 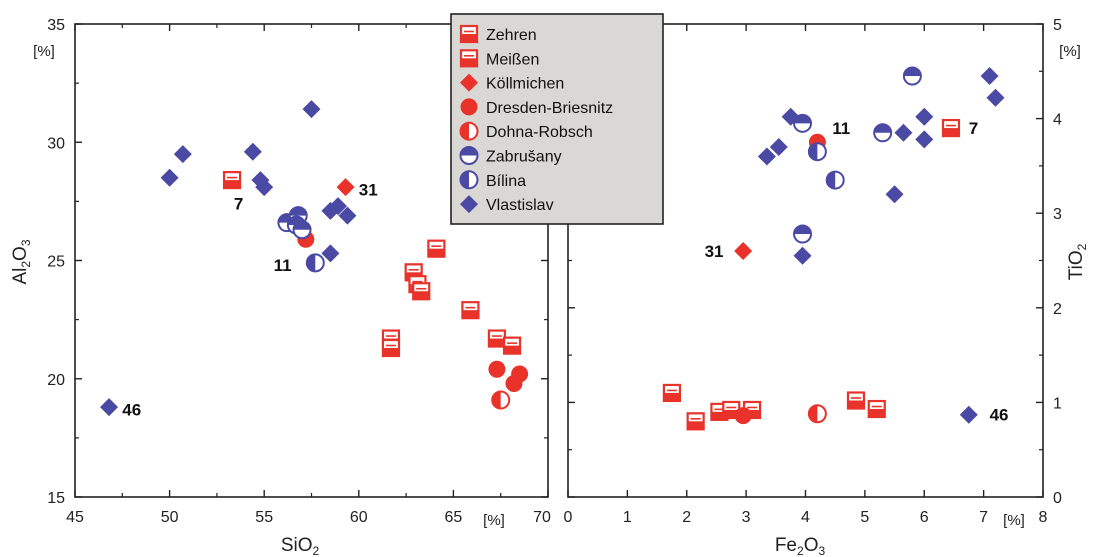 I want to click on right-y-unit: [%], so click(x=1070, y=51).